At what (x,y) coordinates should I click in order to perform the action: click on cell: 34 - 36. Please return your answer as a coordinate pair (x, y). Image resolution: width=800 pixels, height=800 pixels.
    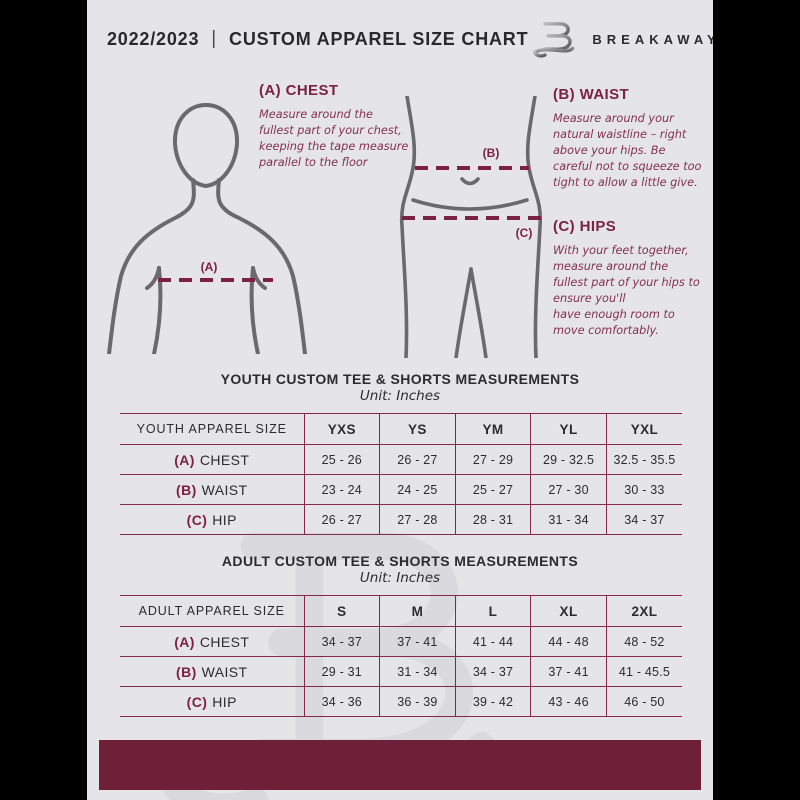
    Looking at the image, I should click on (341, 701).